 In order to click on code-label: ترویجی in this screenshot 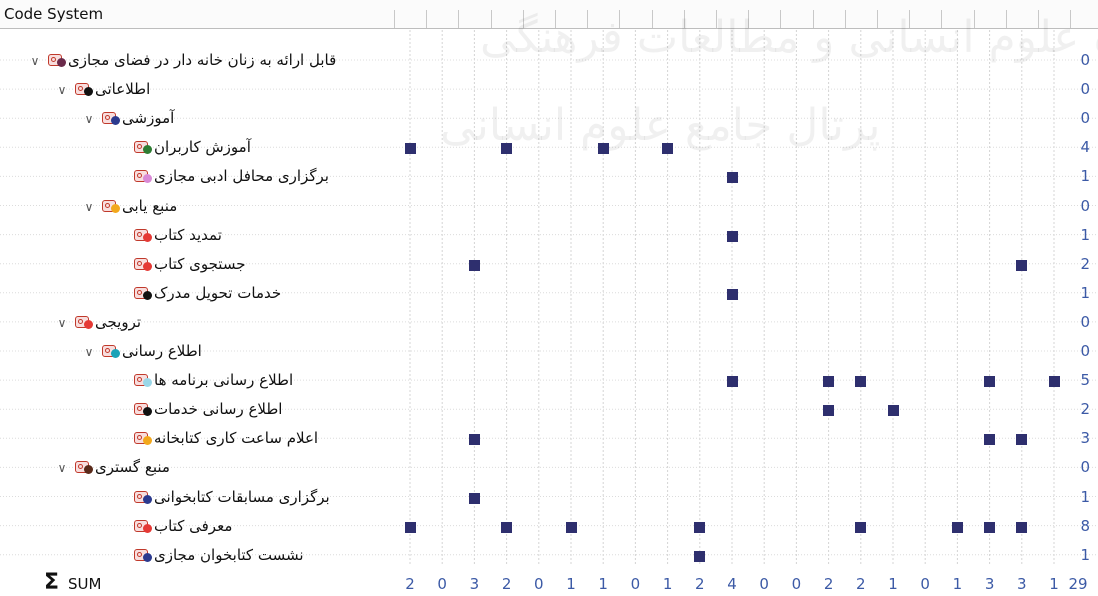, I will do `click(118, 321)`.